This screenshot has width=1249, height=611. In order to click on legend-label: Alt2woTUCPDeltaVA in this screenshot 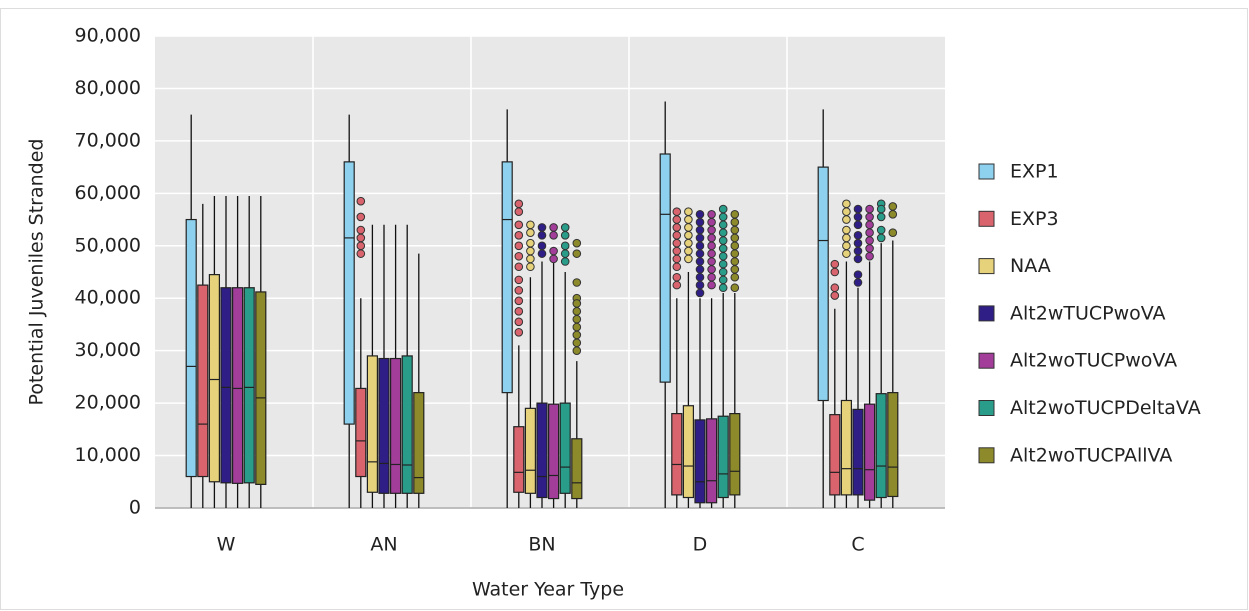, I will do `click(1105, 408)`.